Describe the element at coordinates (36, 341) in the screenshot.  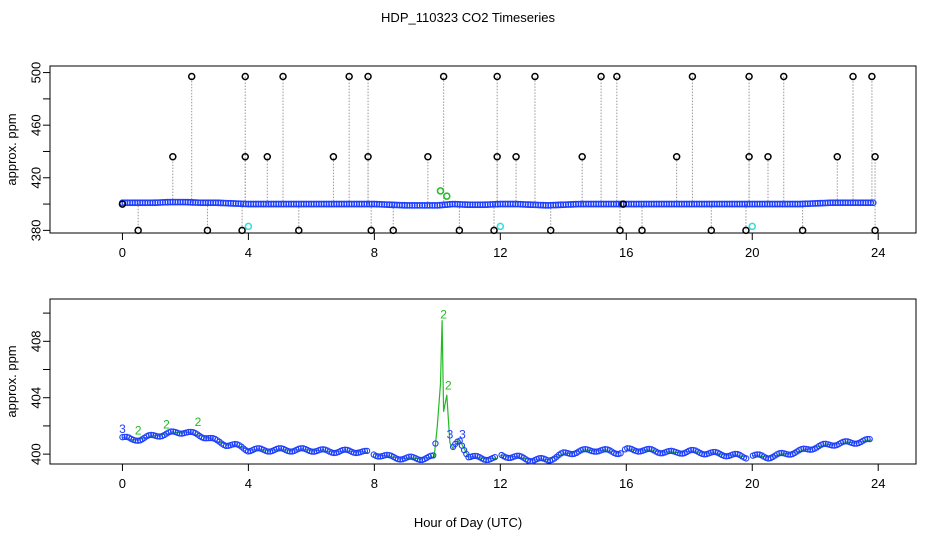
I see `bottom-y-tick-label: 408` at that location.